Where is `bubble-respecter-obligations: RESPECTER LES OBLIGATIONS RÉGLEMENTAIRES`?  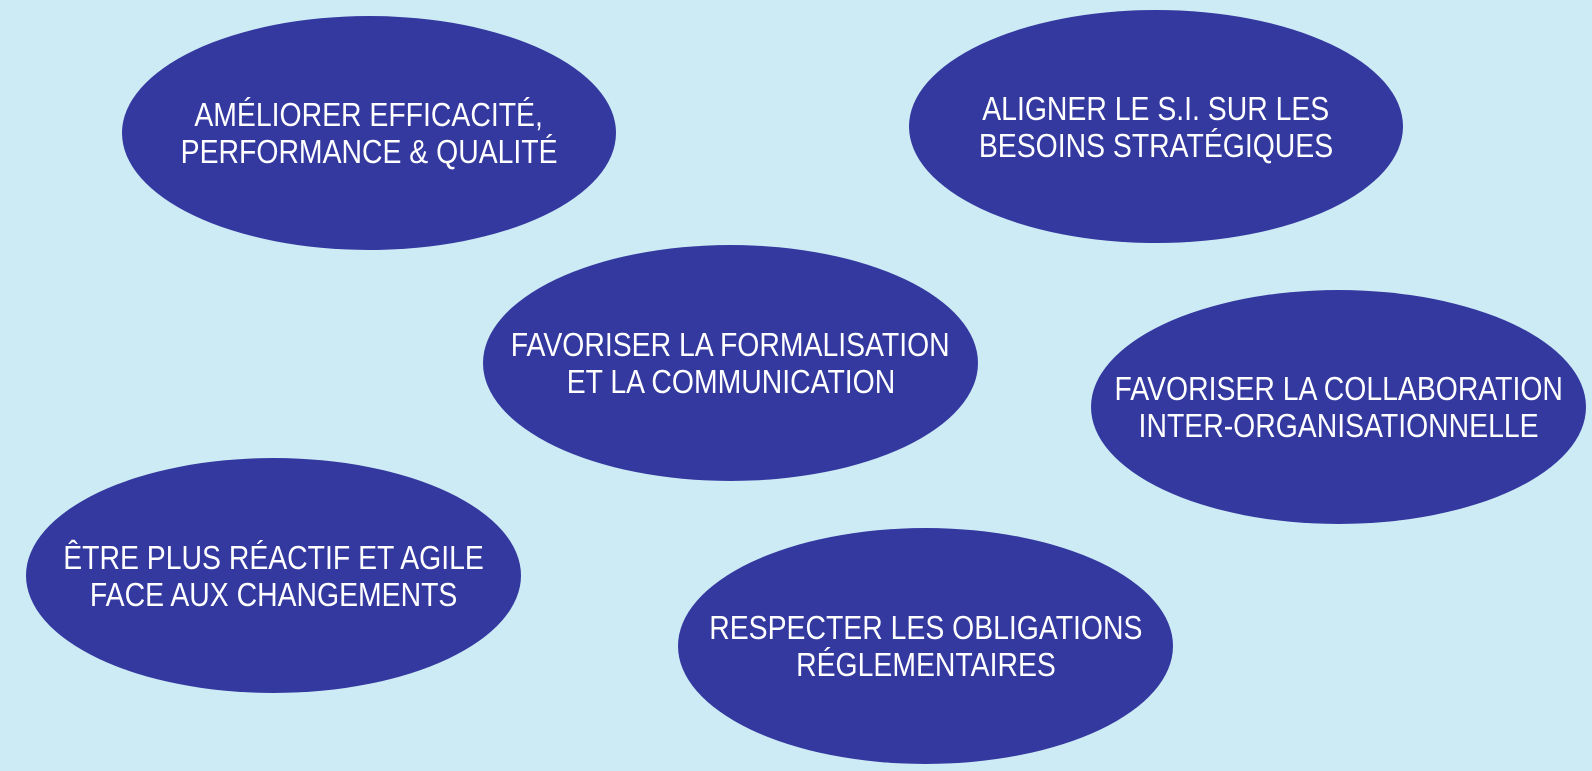
bubble-respecter-obligations: RESPECTER LES OBLIGATIONS RÉGLEMENTAIRES is located at coordinates (925, 646).